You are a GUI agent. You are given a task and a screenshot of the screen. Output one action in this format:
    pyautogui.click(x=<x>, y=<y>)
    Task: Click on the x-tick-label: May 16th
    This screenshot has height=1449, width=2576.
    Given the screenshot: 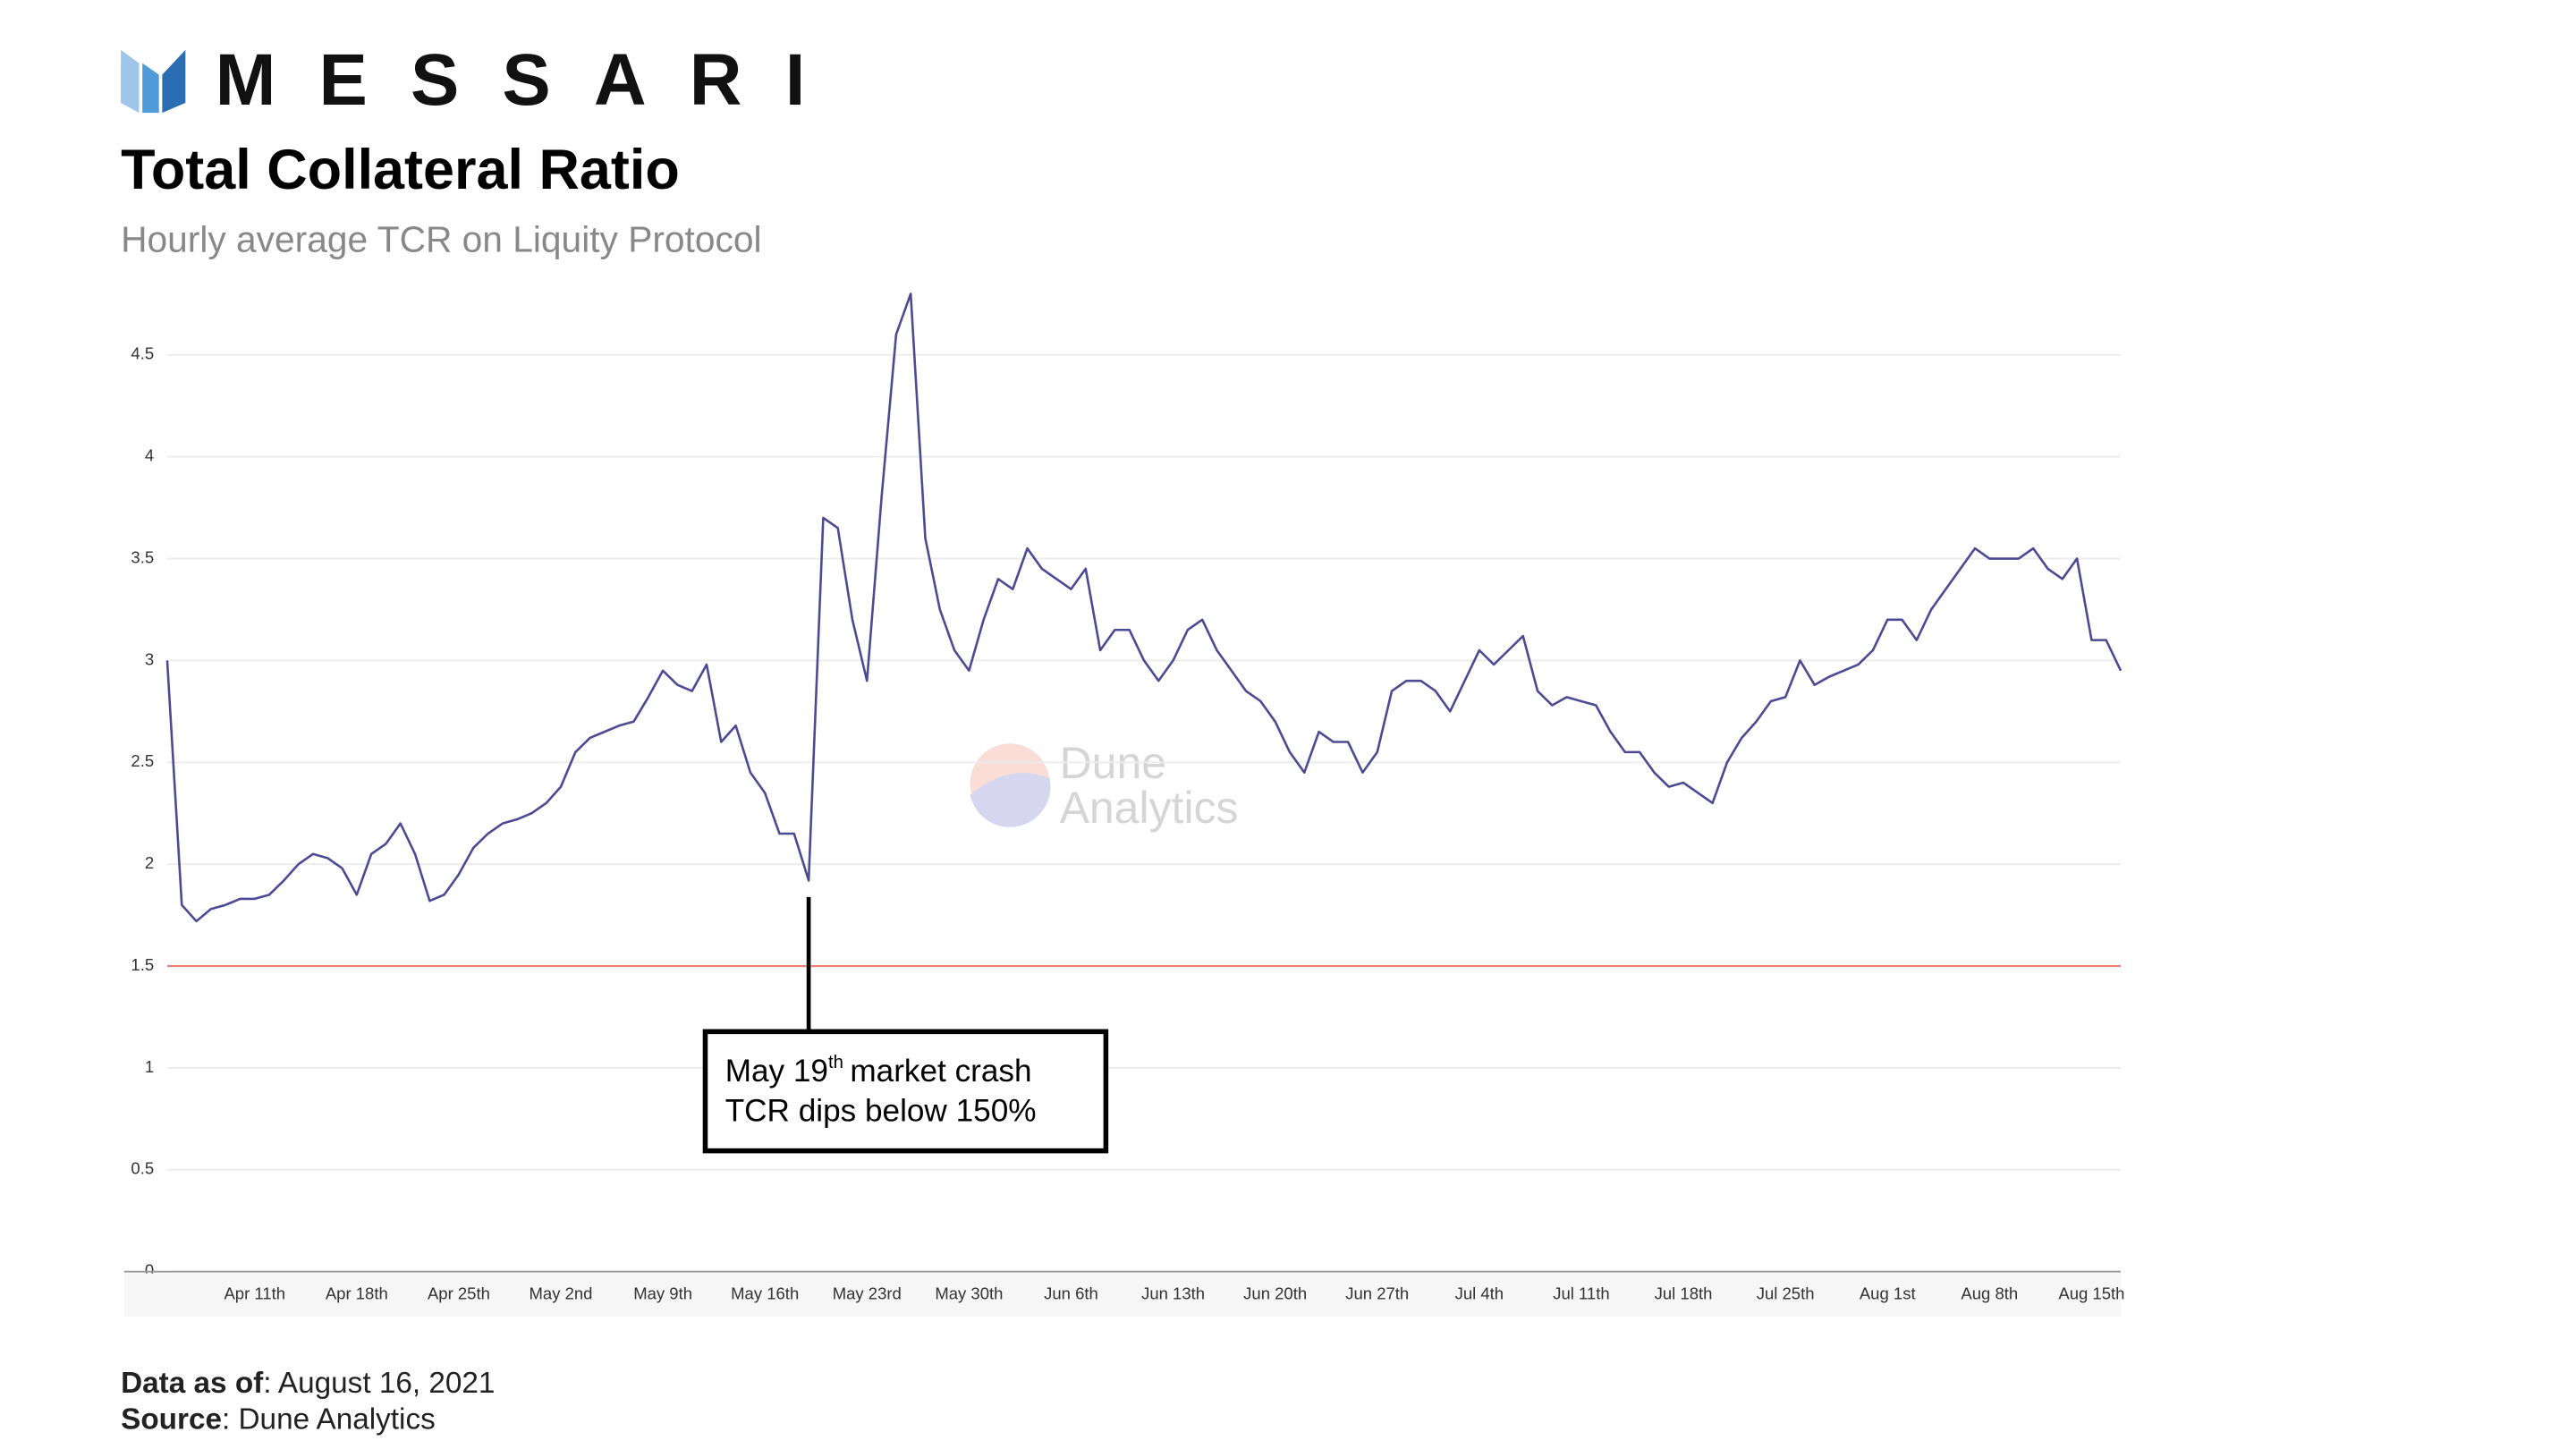 What is the action you would take?
    pyautogui.click(x=765, y=1293)
    